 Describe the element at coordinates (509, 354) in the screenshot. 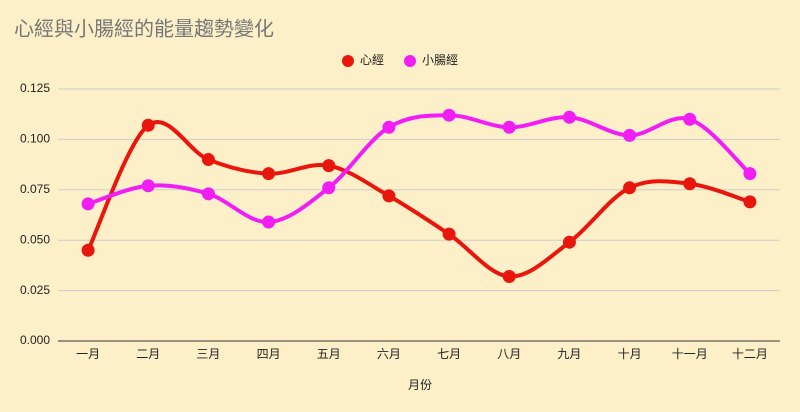

I see `x-tick-label: 八月` at that location.